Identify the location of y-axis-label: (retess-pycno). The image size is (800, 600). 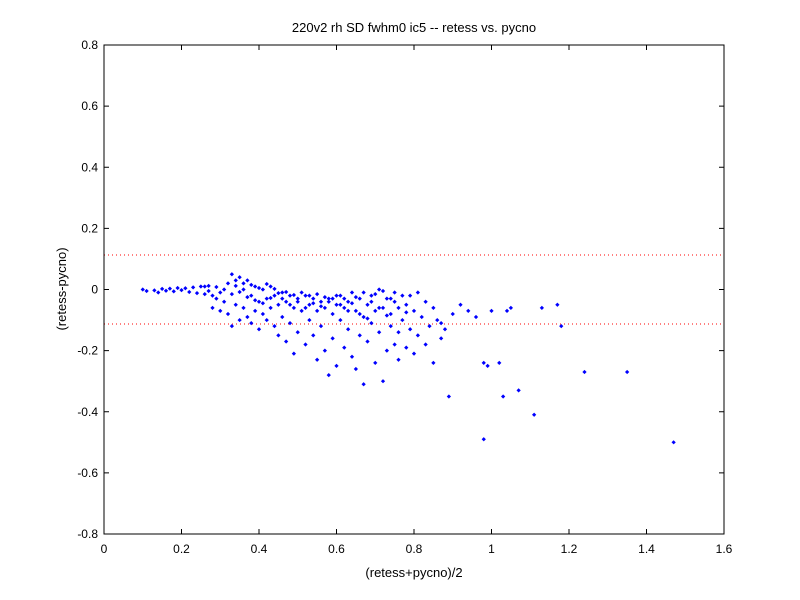
(61, 288).